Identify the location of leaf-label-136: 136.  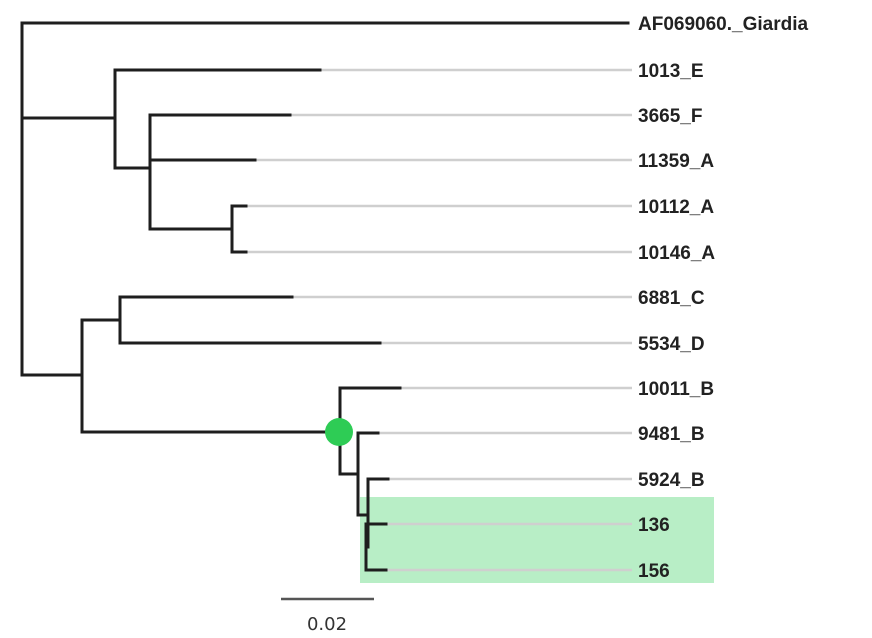
(654, 525).